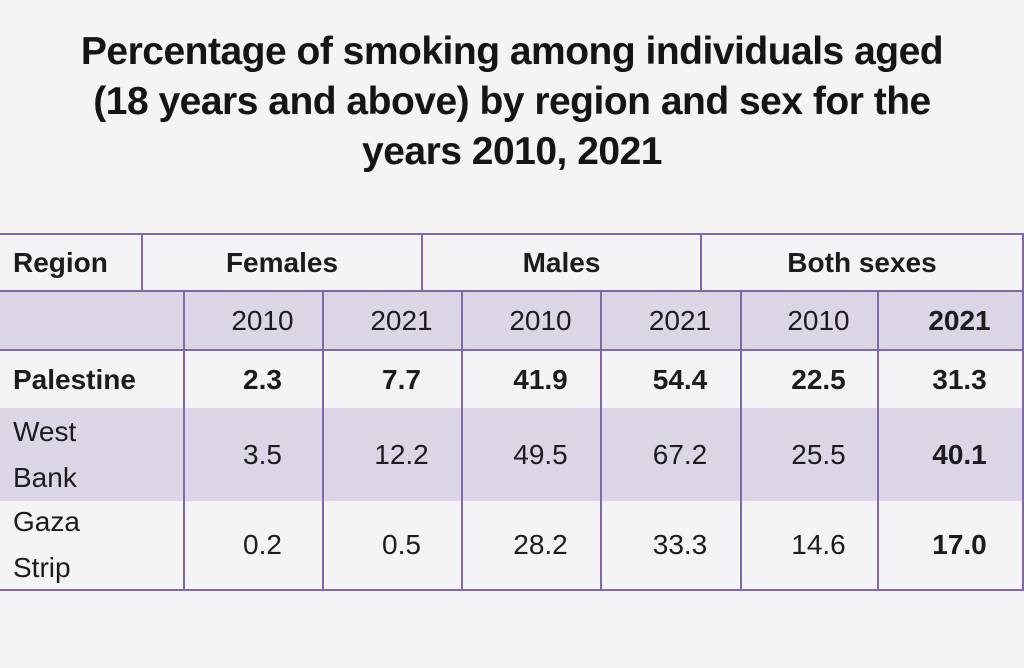  What do you see at coordinates (254, 320) in the screenshot?
I see `year-header-females-2010: 2010` at bounding box center [254, 320].